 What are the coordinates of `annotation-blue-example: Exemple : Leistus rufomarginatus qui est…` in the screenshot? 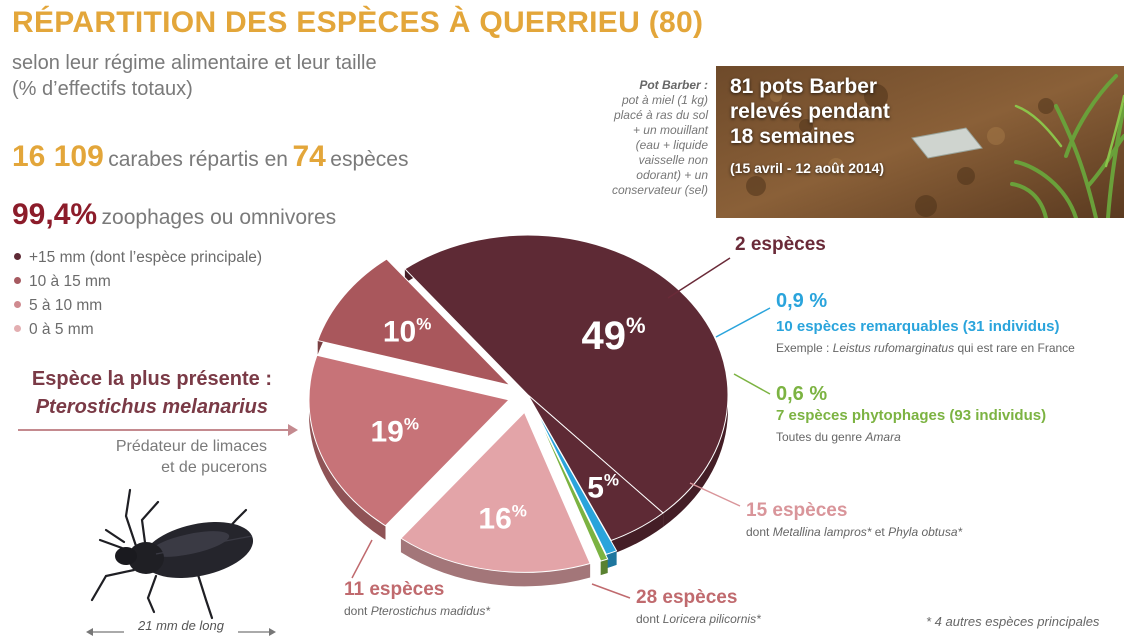 It's located at (925, 348).